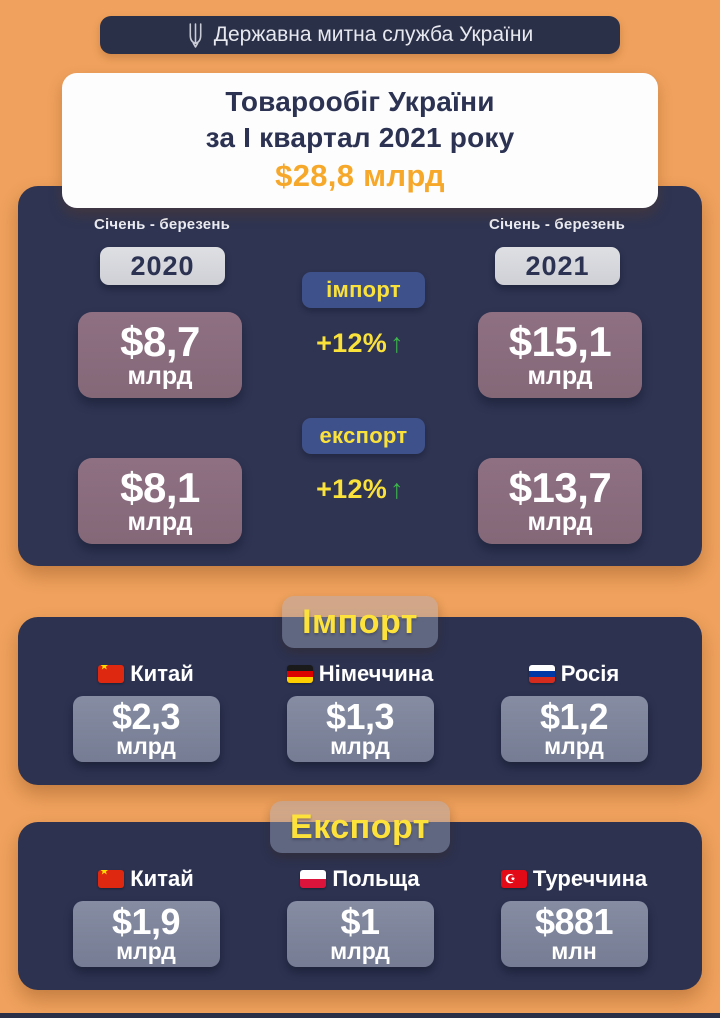  I want to click on export-2021-value: $13,7, so click(560, 487).